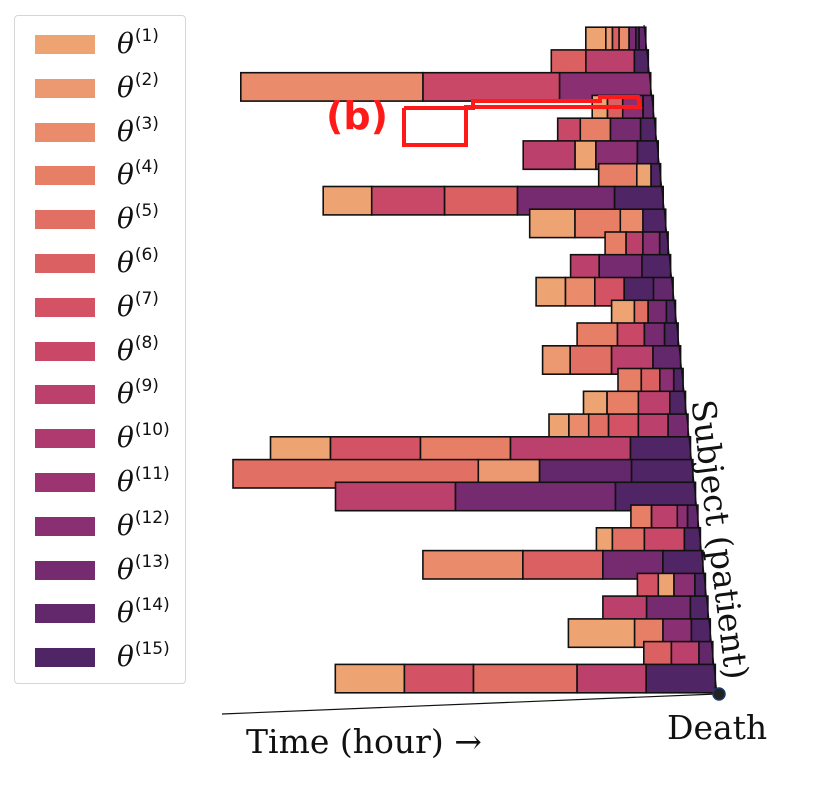 The image size is (817, 799). What do you see at coordinates (146, 386) in the screenshot?
I see `legend-superscript: (9)` at bounding box center [146, 386].